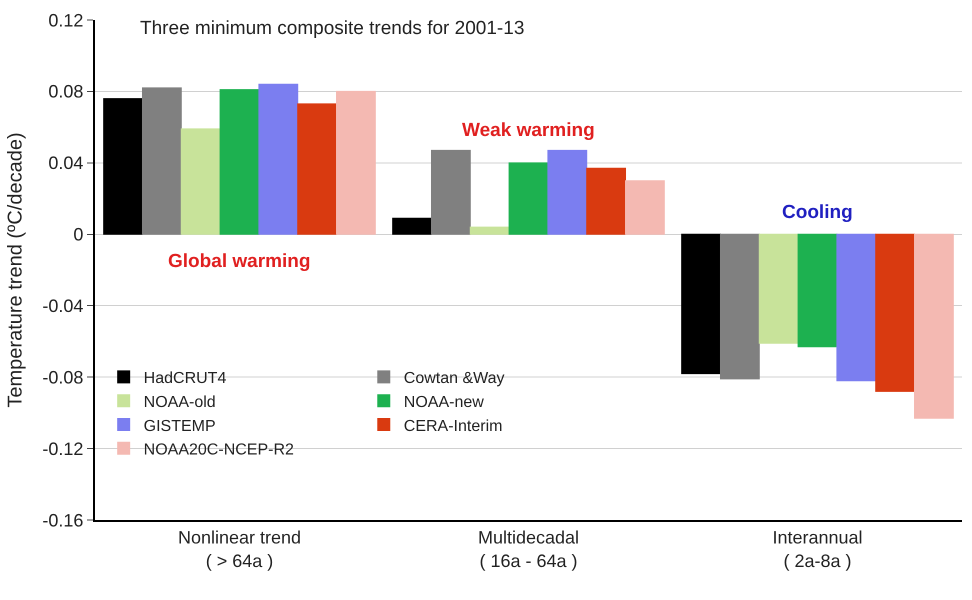  I want to click on legend-label: HadCRUT4, so click(185, 379).